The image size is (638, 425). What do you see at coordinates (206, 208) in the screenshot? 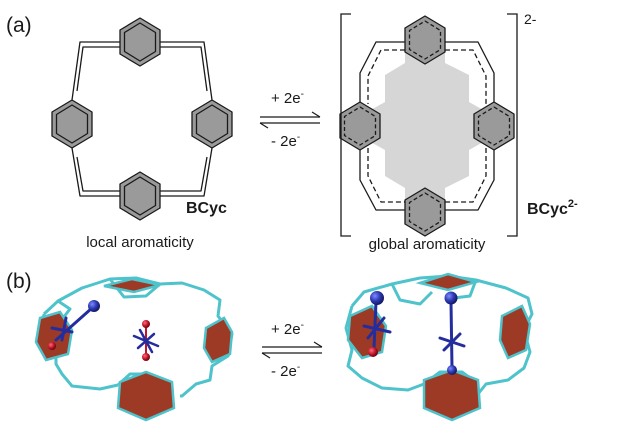
I see `bcyc-name: BCyc` at bounding box center [206, 208].